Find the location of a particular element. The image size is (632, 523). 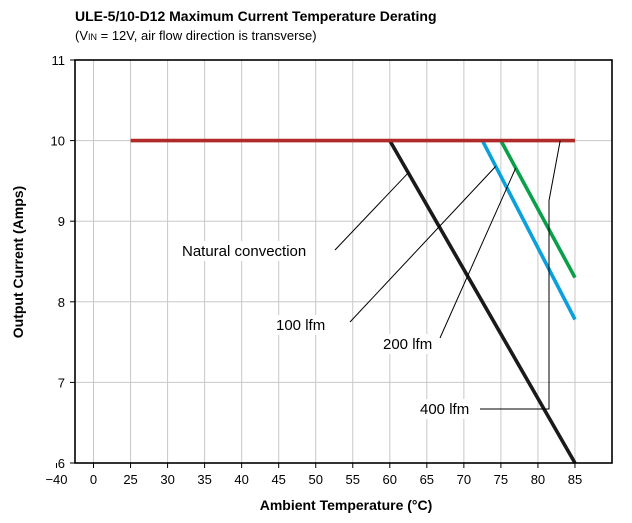

x-tick-label: 35 is located at coordinates (204, 479).